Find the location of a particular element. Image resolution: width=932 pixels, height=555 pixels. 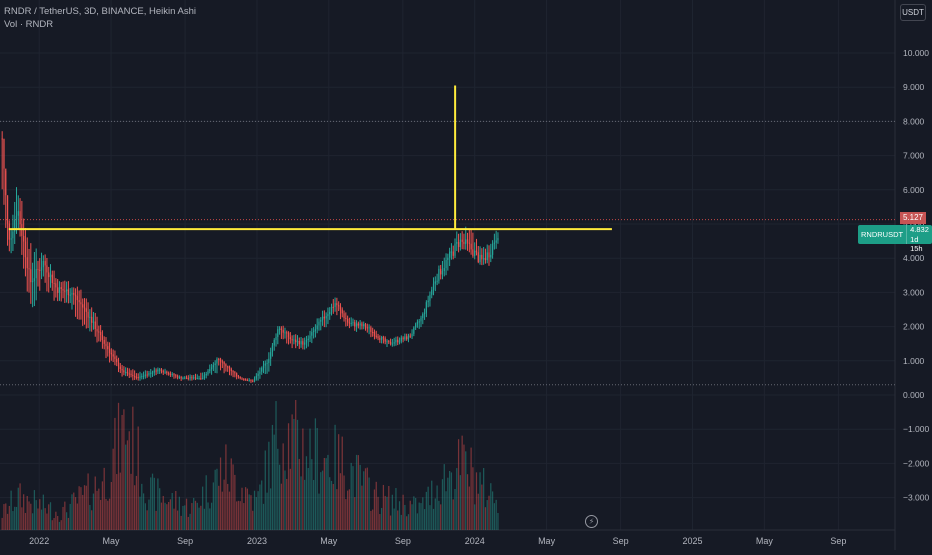

x-axis-tick-label: May is located at coordinates (329, 541).